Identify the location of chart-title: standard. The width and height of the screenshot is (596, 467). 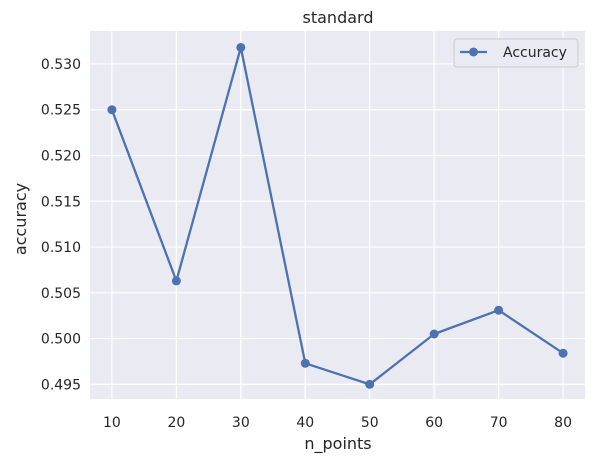
(338, 17).